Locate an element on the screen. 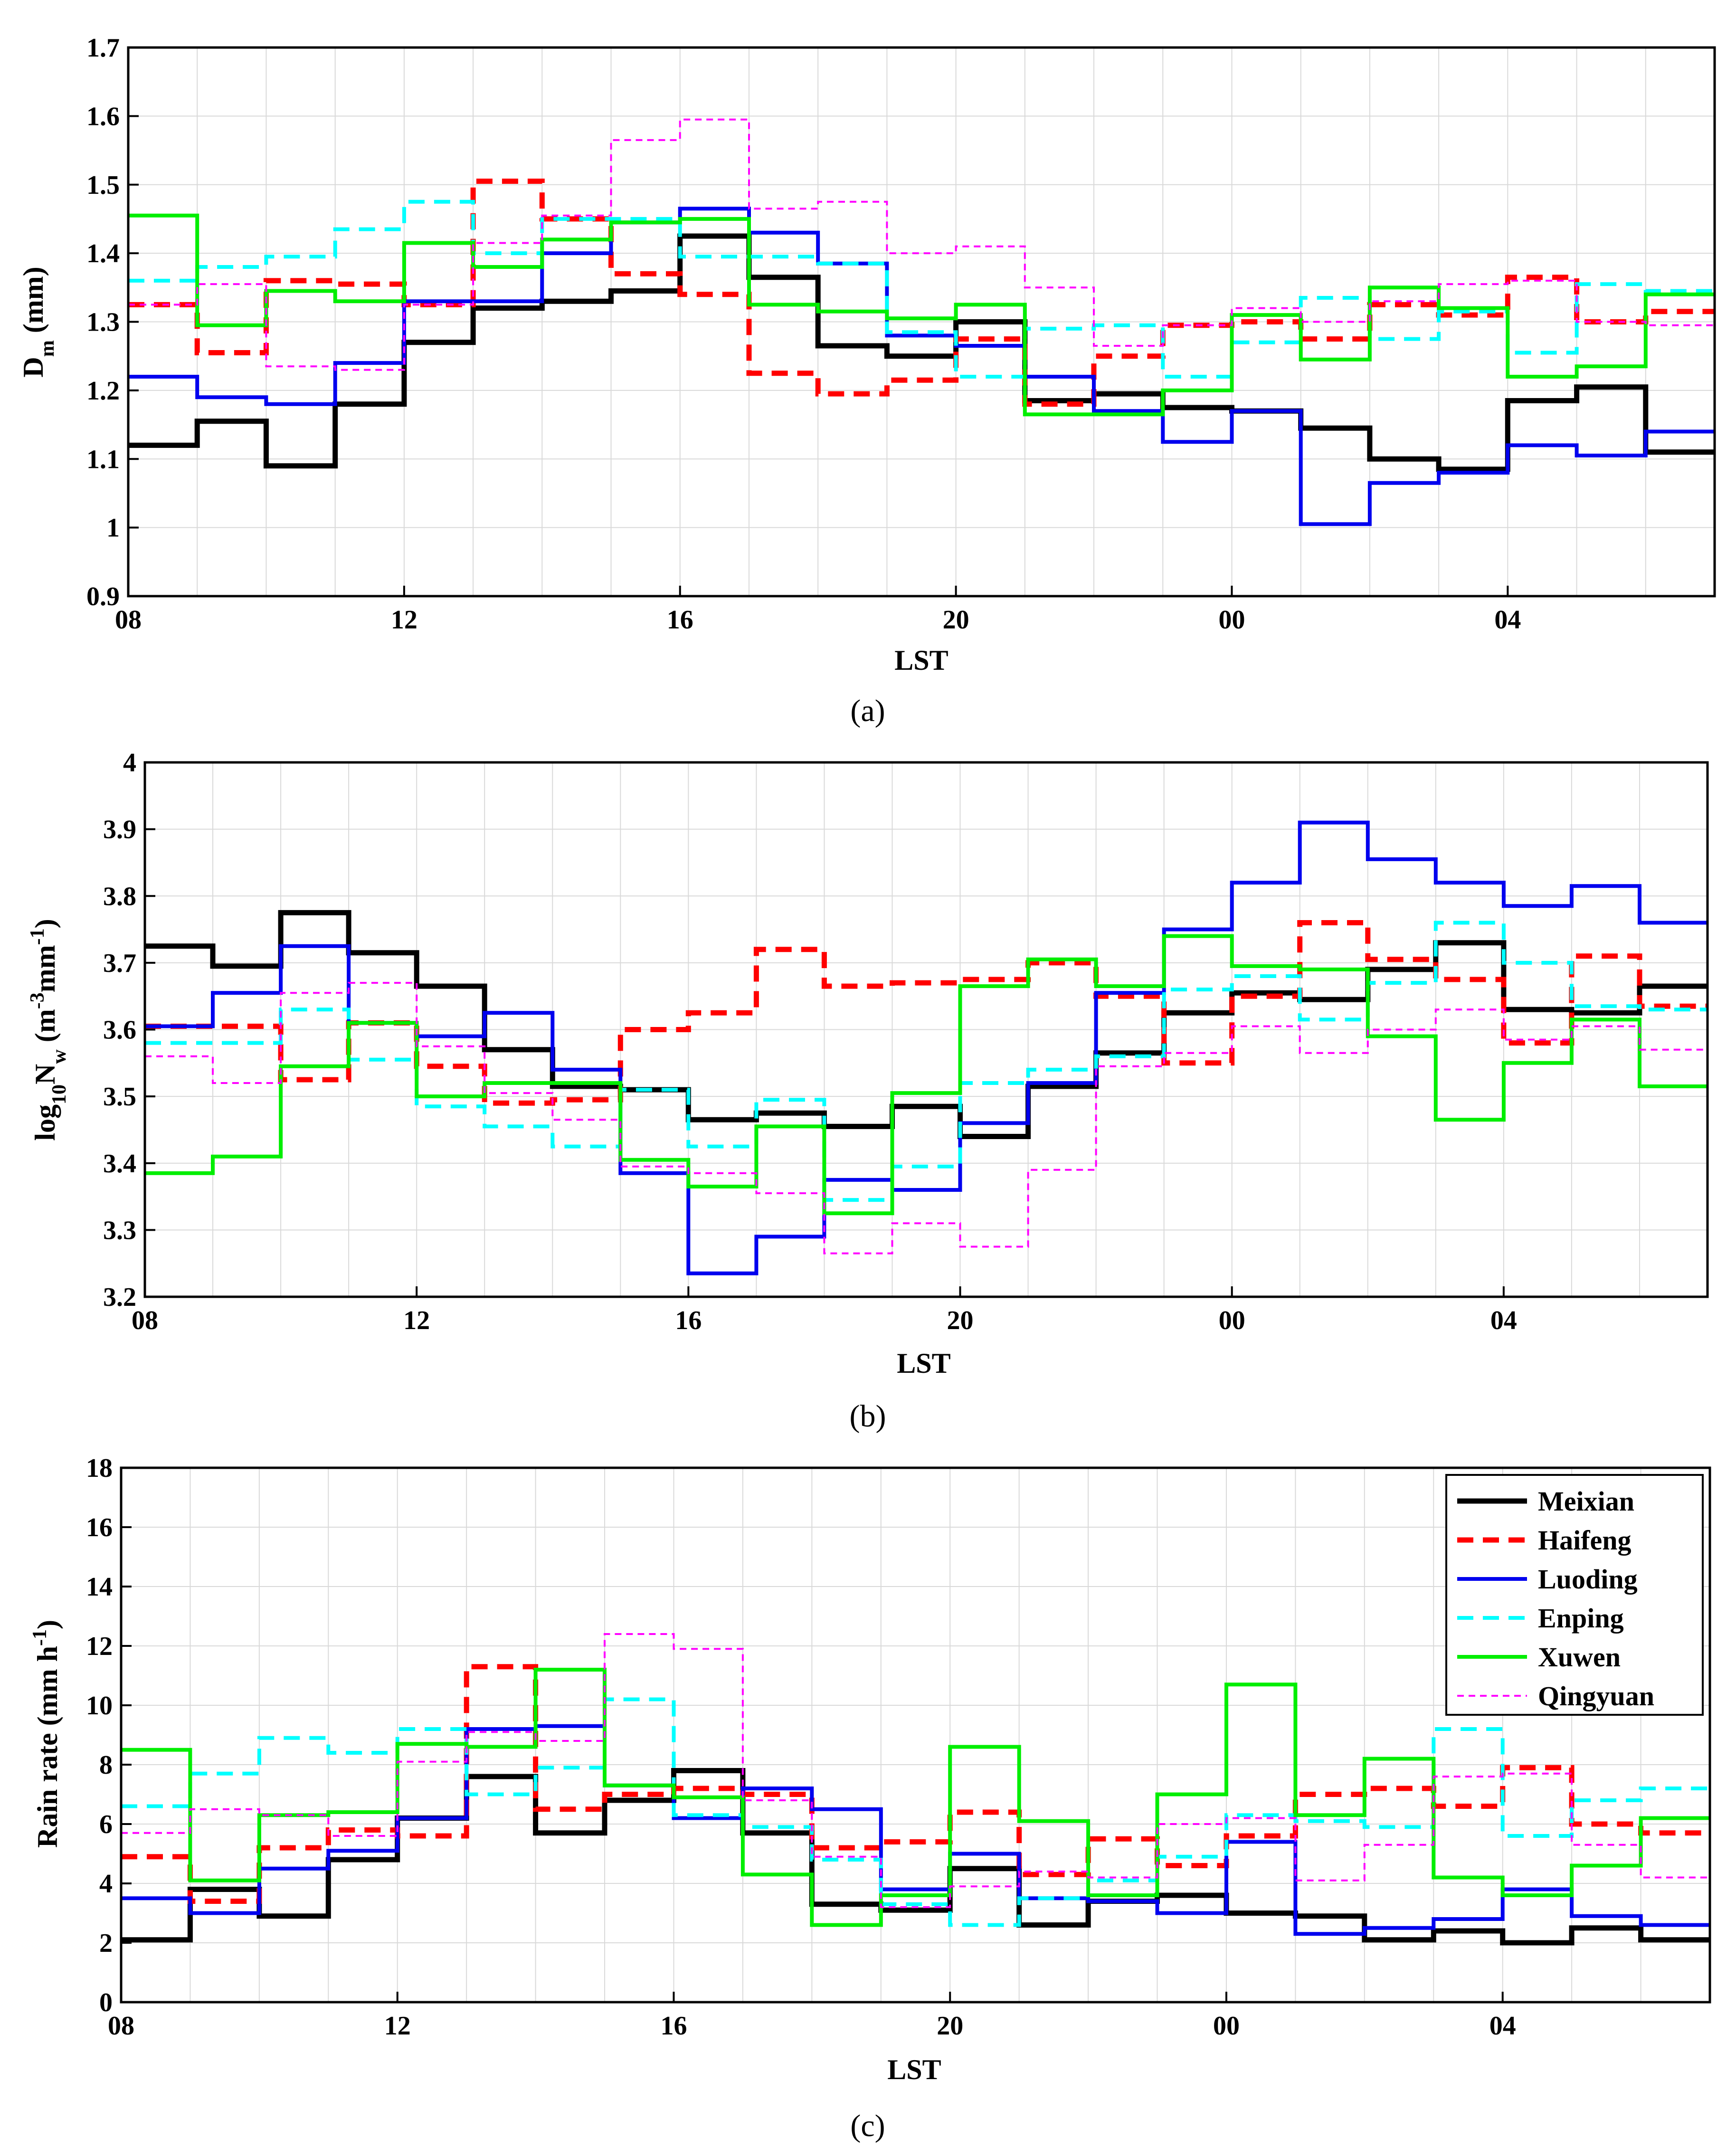 The image size is (1736, 2148). panel-c-y-axis-label: Rain rate (mm h-1) is located at coordinates (46, 1734).